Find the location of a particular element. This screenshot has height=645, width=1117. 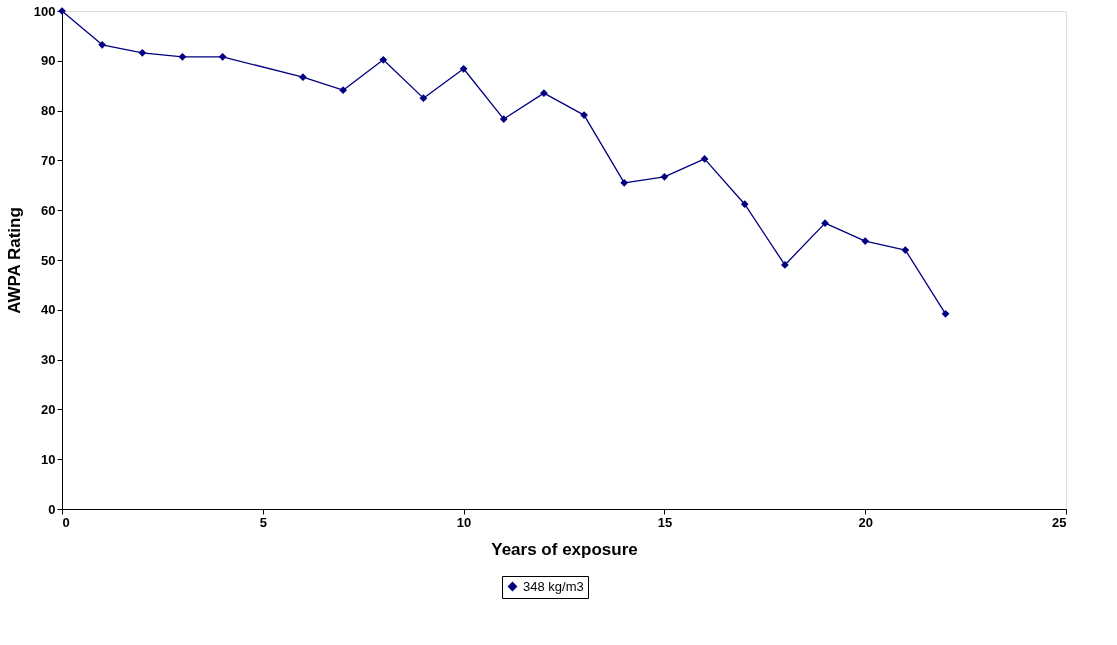

y-tick-label: 70 is located at coordinates (48, 160).